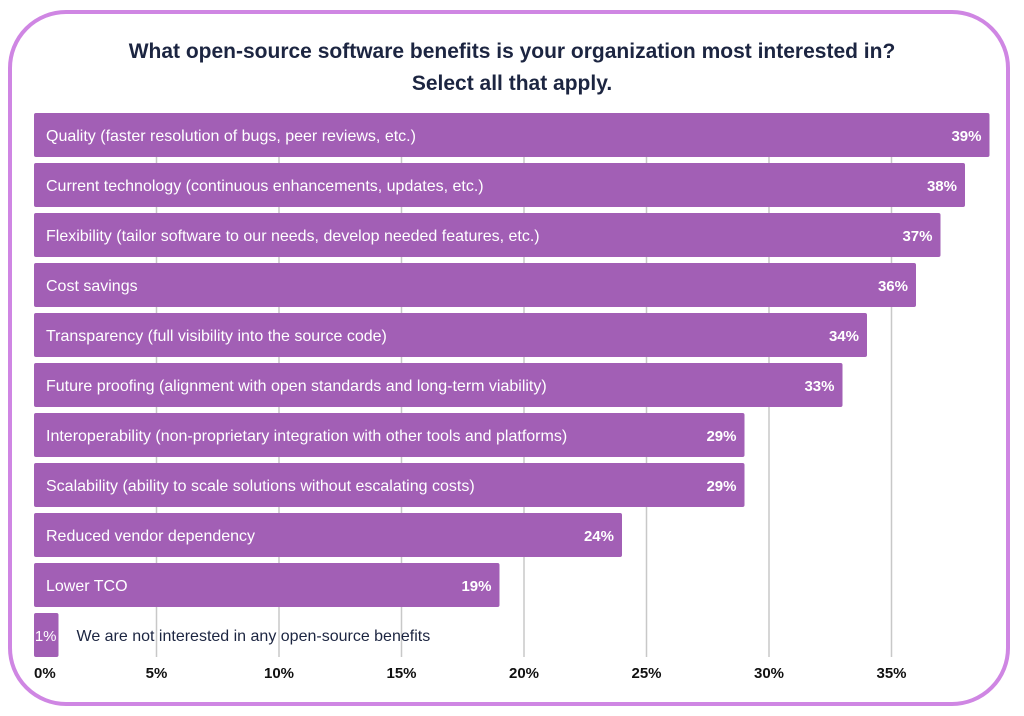 The width and height of the screenshot is (1024, 716). What do you see at coordinates (476, 586) in the screenshot?
I see `data-label: 19%` at bounding box center [476, 586].